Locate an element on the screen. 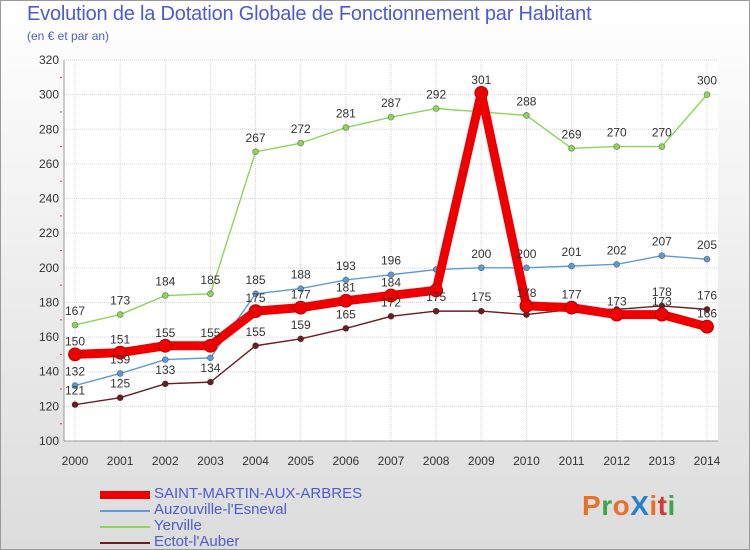 The height and width of the screenshot is (550, 750). data-label: 155 is located at coordinates (256, 332).